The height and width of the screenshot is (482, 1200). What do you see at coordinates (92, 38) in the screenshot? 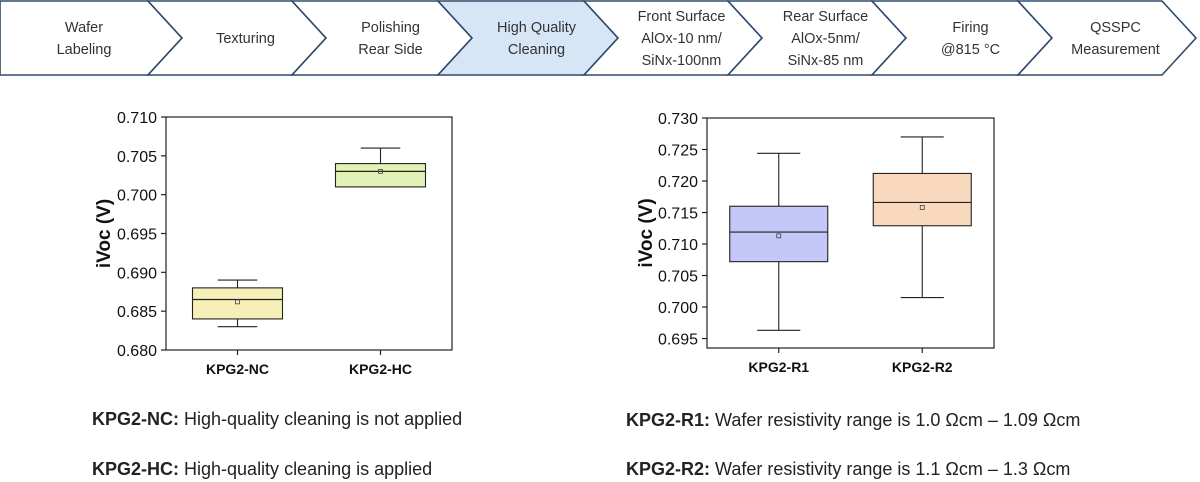
I see `process-step-1-shape` at bounding box center [92, 38].